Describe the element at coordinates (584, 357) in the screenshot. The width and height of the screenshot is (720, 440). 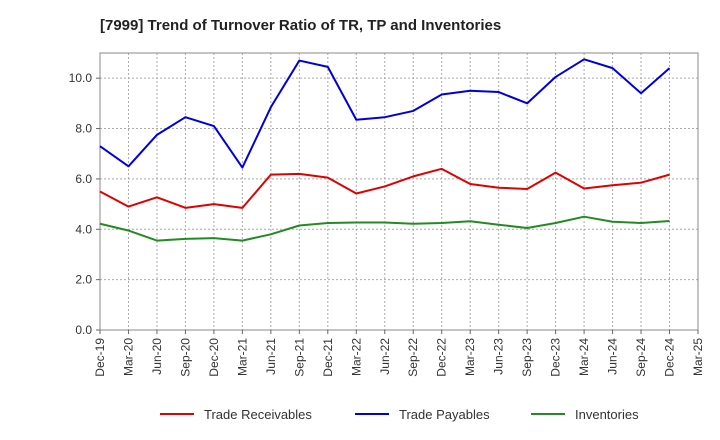
I see `x-tick-label: Mar-24` at that location.